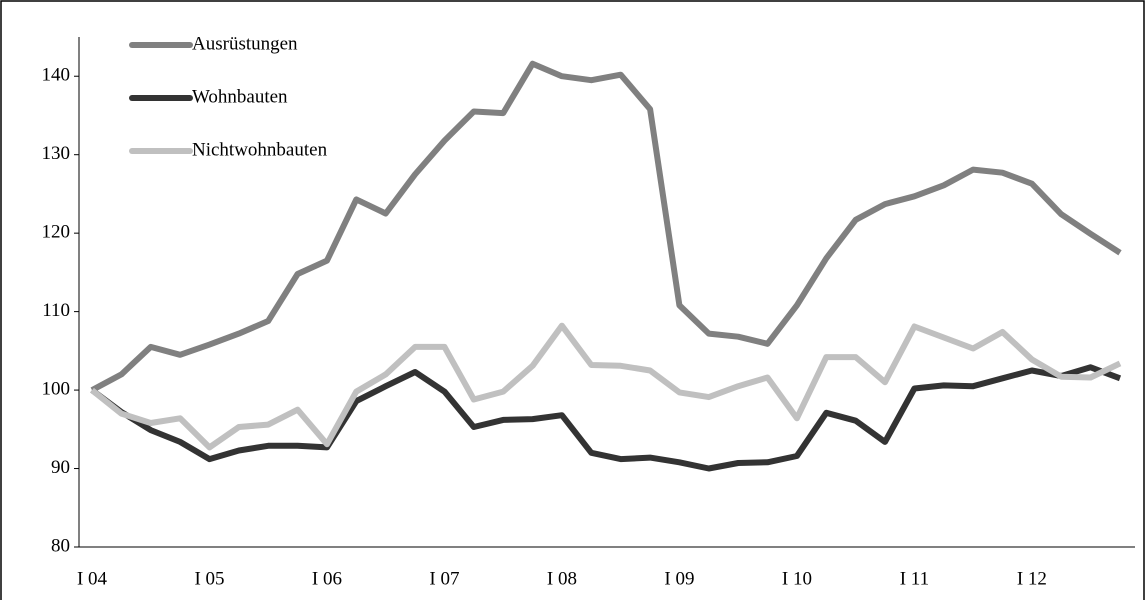  What do you see at coordinates (444, 578) in the screenshot?
I see `x-tick-label: I 07` at bounding box center [444, 578].